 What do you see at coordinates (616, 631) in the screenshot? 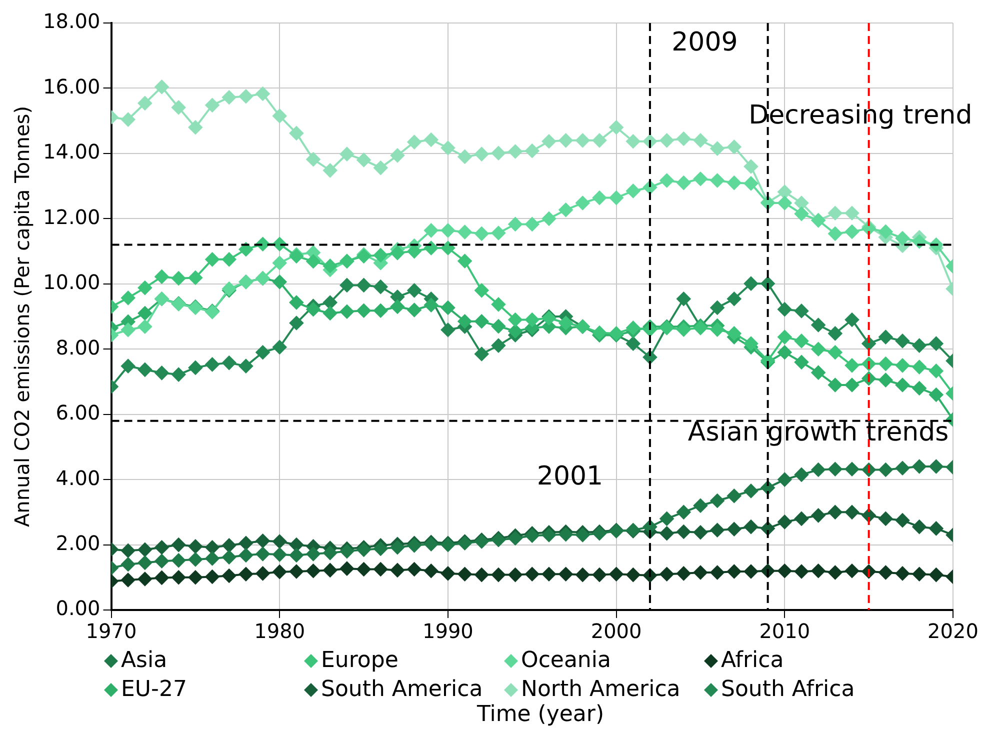
I see `x-tick-label: 2000` at bounding box center [616, 631].